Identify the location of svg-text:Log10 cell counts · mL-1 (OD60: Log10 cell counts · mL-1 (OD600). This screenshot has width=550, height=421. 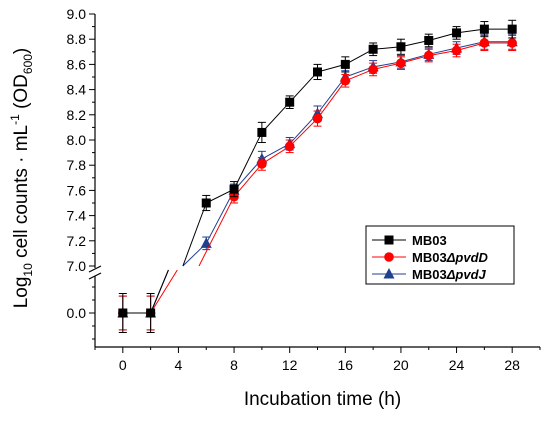
(21, 178).